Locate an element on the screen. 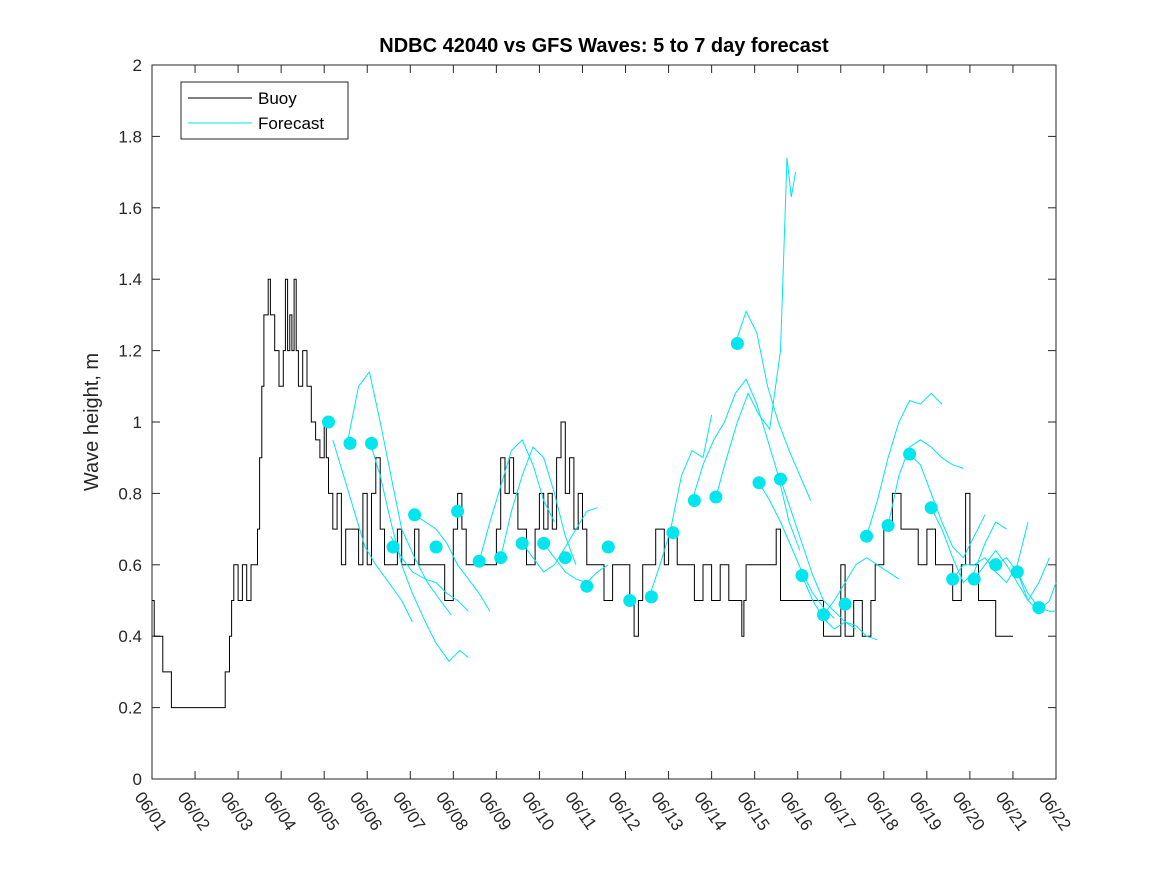 Image resolution: width=1167 pixels, height=875 pixels. legend: Buoy Forecast is located at coordinates (264, 110).